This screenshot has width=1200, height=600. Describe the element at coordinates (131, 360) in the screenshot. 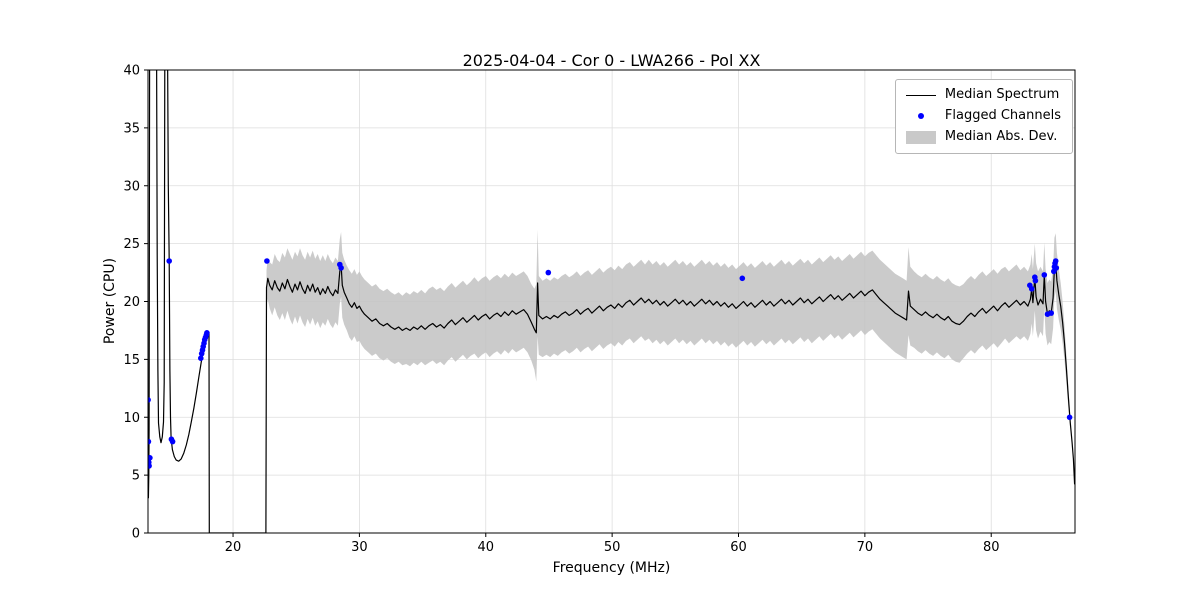

I see `svg-text: 15` at that location.